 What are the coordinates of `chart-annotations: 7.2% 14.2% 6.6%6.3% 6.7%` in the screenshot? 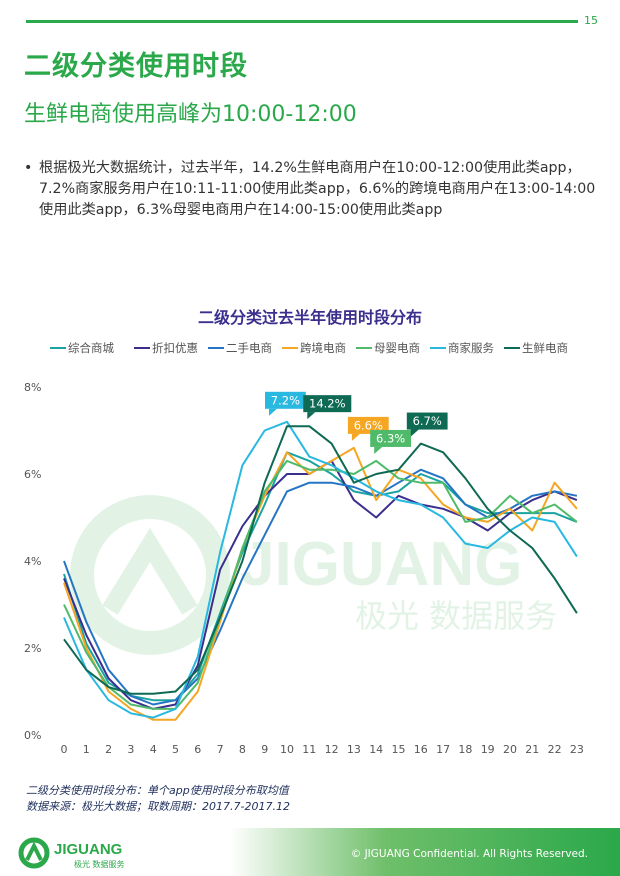 It's located at (356, 422).